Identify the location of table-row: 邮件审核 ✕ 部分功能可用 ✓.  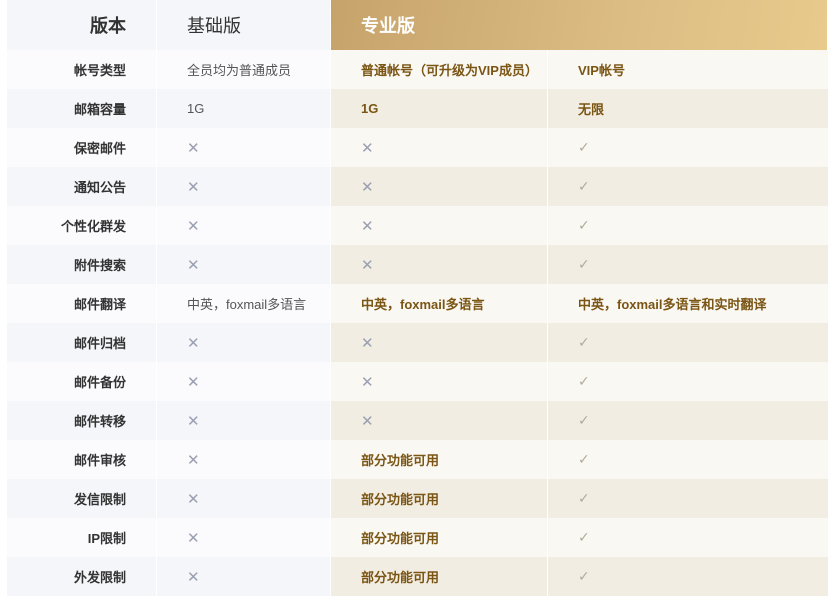
(417, 459).